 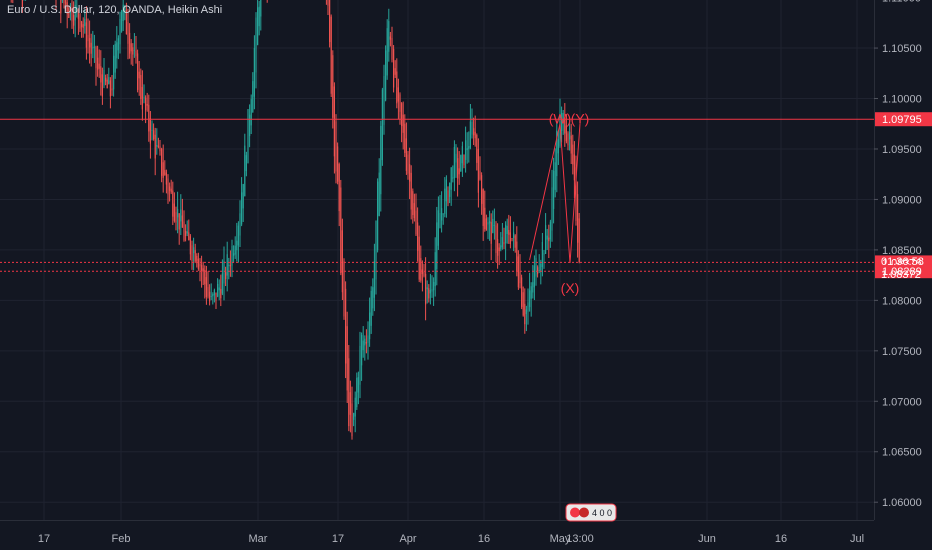 I want to click on wave-path, so click(x=555, y=193).